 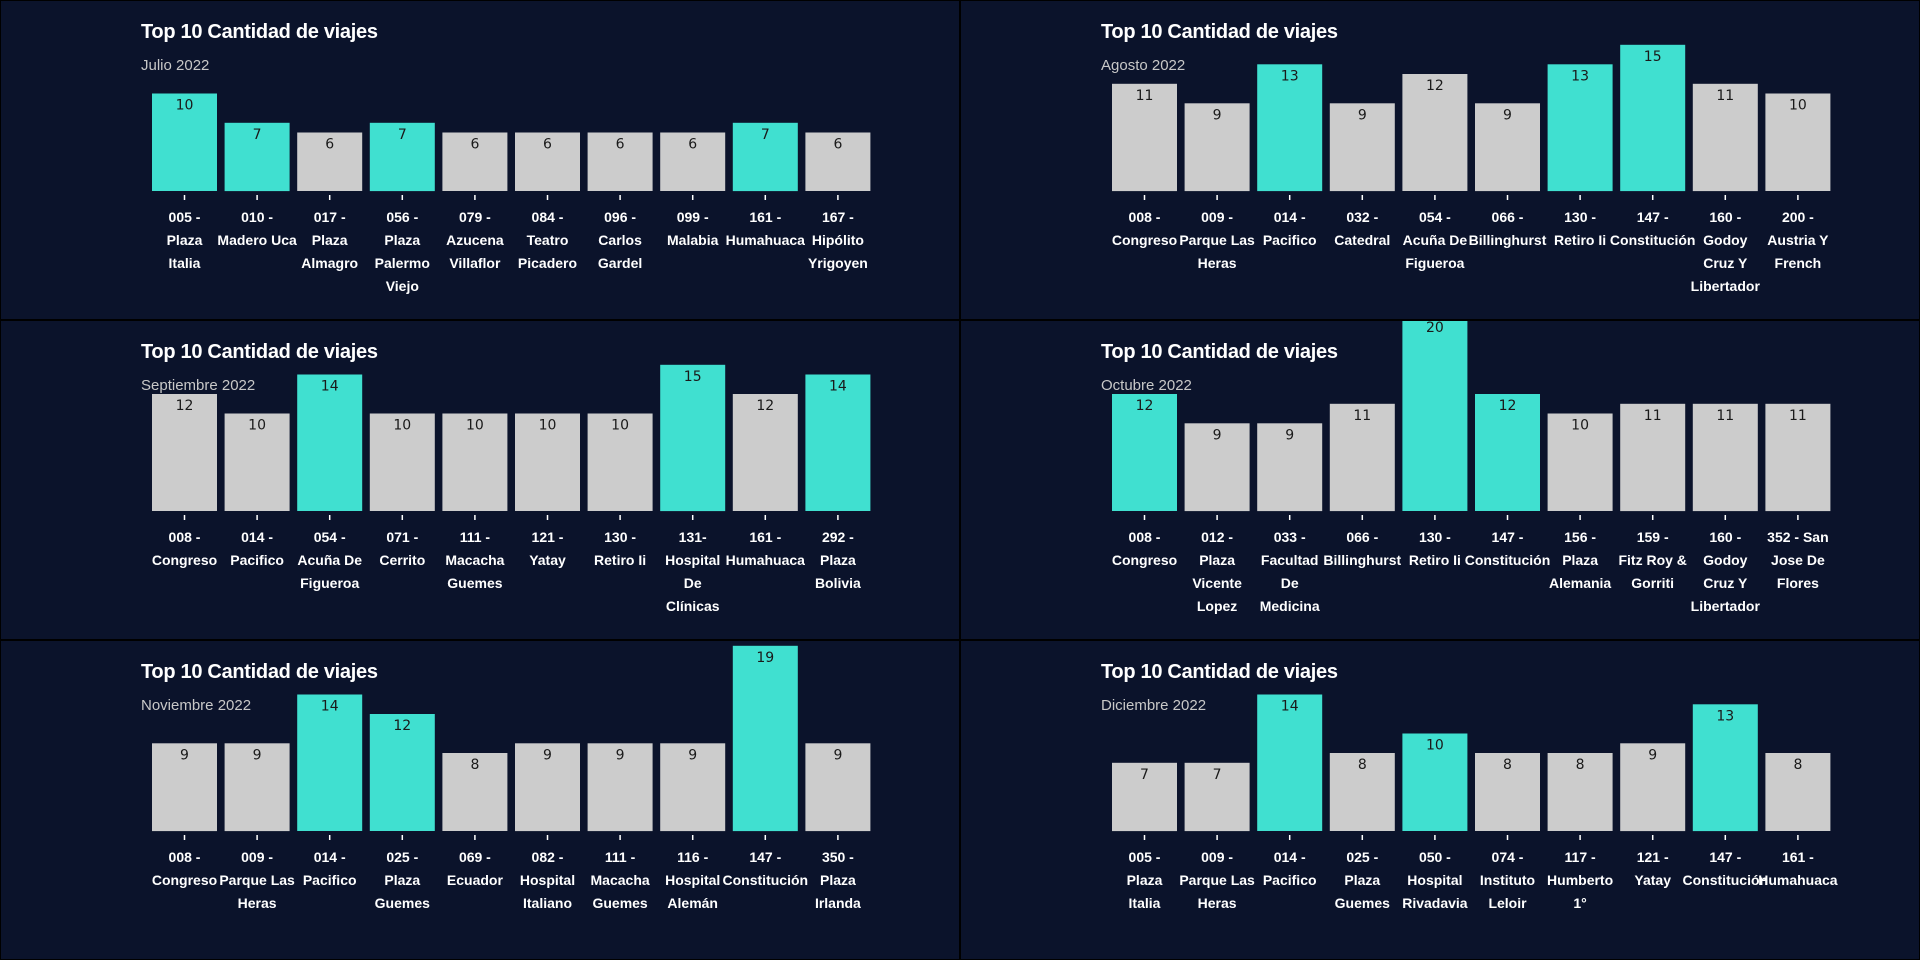 I want to click on chart-subtitle: Diciembre 2022, so click(x=1154, y=705).